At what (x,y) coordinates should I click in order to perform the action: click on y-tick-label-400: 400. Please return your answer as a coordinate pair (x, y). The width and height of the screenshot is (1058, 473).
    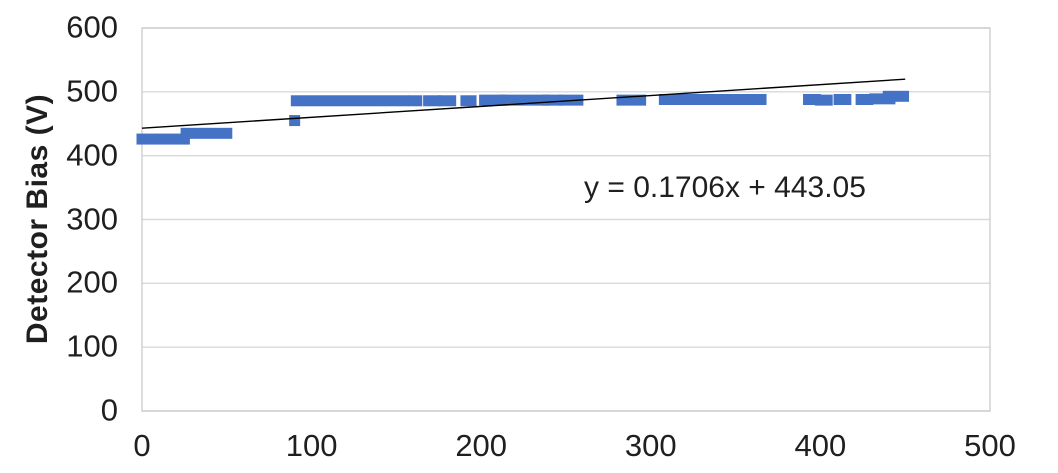
    Looking at the image, I should click on (92, 154).